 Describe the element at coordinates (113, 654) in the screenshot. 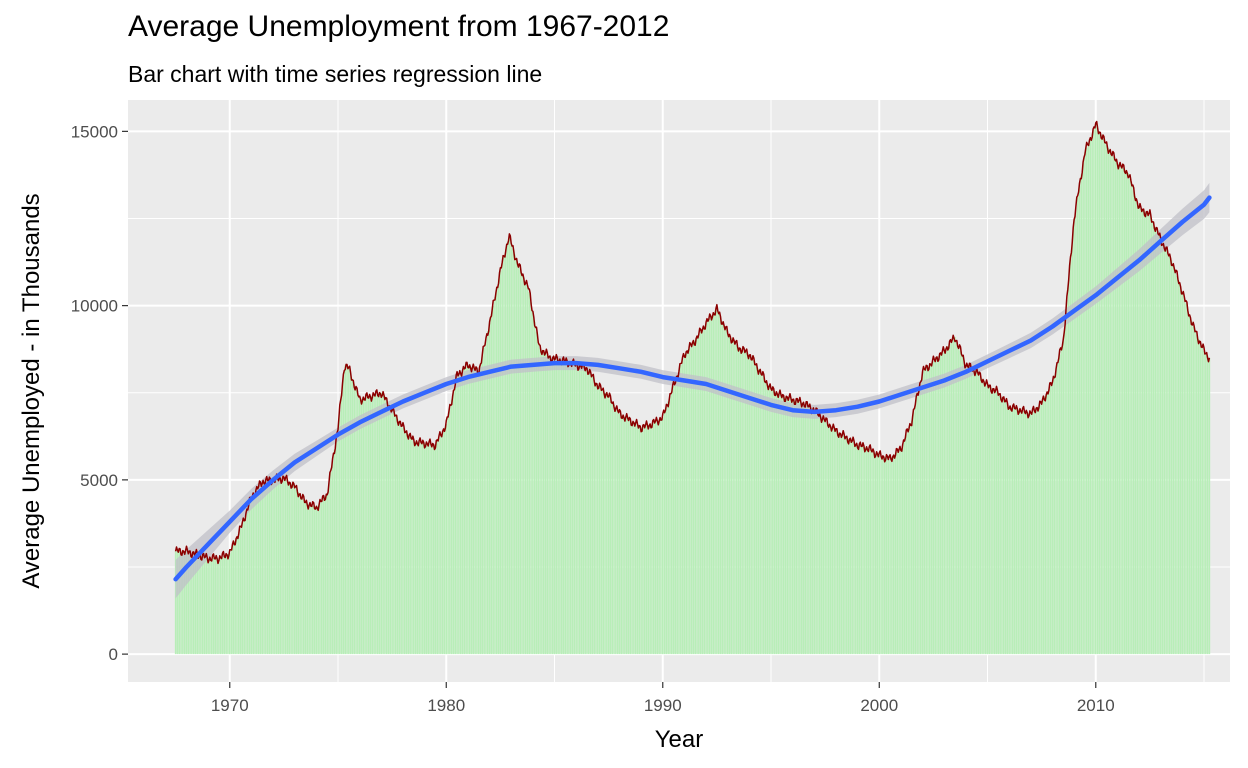

I see `y-tick-label: 0` at that location.